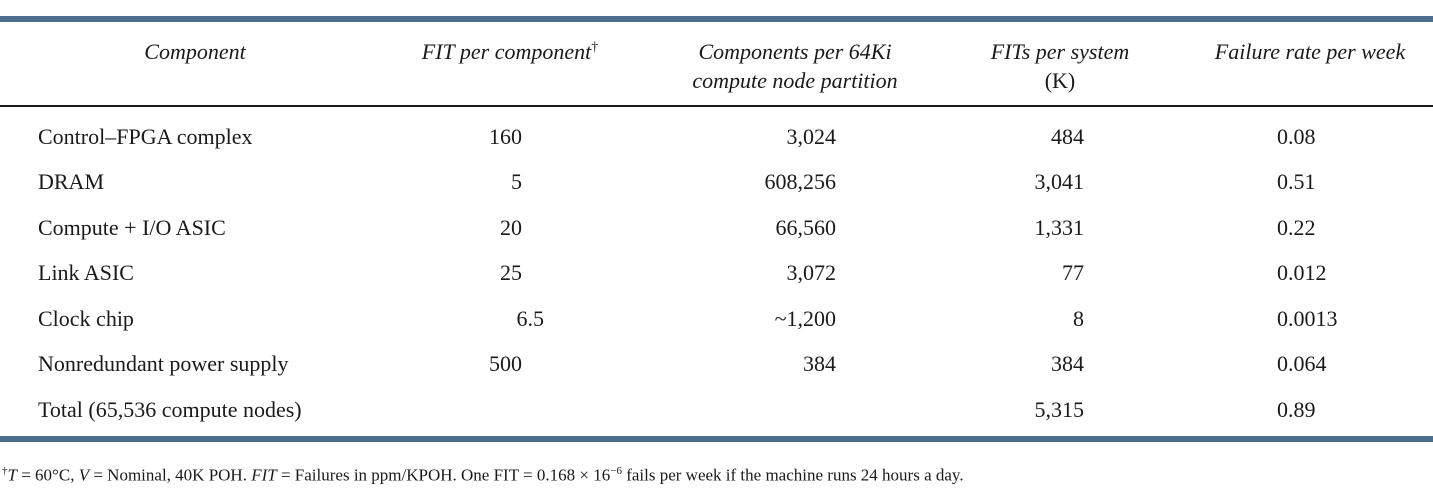 The height and width of the screenshot is (488, 1433). Describe the element at coordinates (12, 475) in the screenshot. I see `footnote-t-var: T` at that location.